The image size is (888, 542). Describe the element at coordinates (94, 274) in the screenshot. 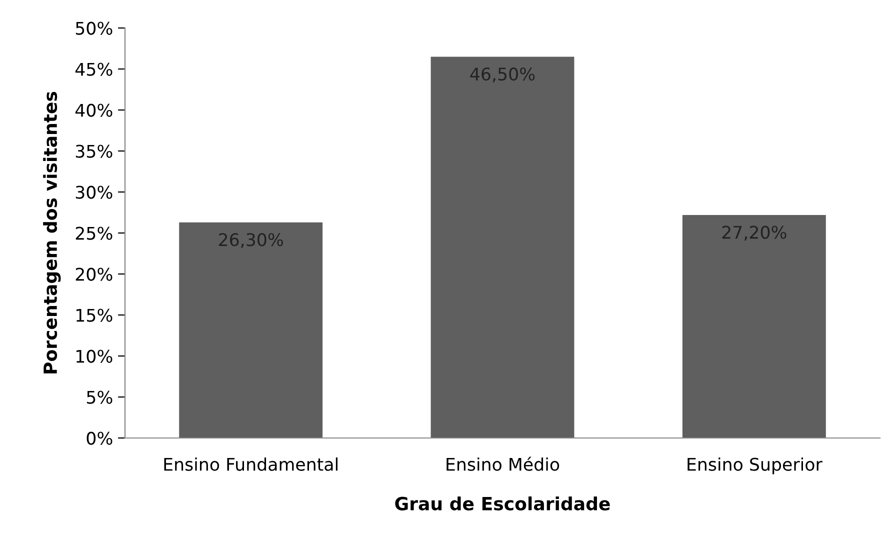

I see `y-tick-label: 20%` at that location.